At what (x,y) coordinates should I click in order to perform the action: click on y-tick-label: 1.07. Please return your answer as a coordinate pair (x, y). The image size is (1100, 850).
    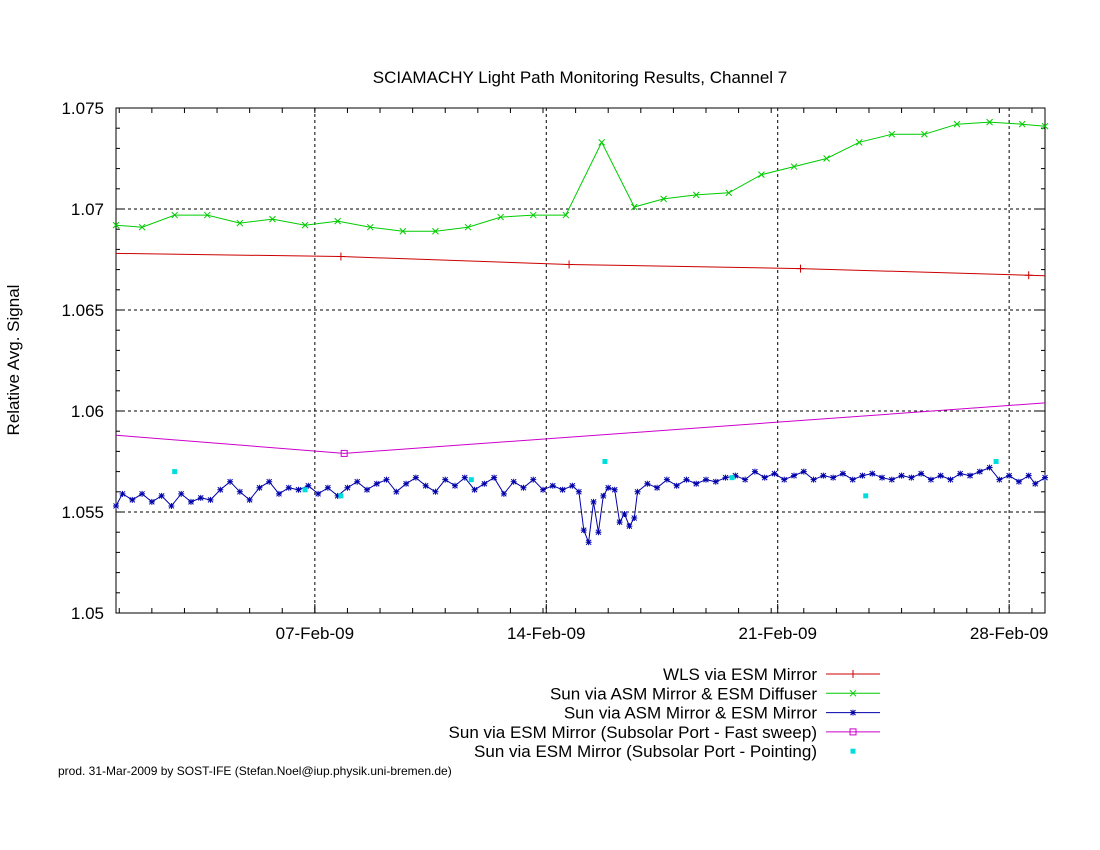
    Looking at the image, I should click on (87, 209).